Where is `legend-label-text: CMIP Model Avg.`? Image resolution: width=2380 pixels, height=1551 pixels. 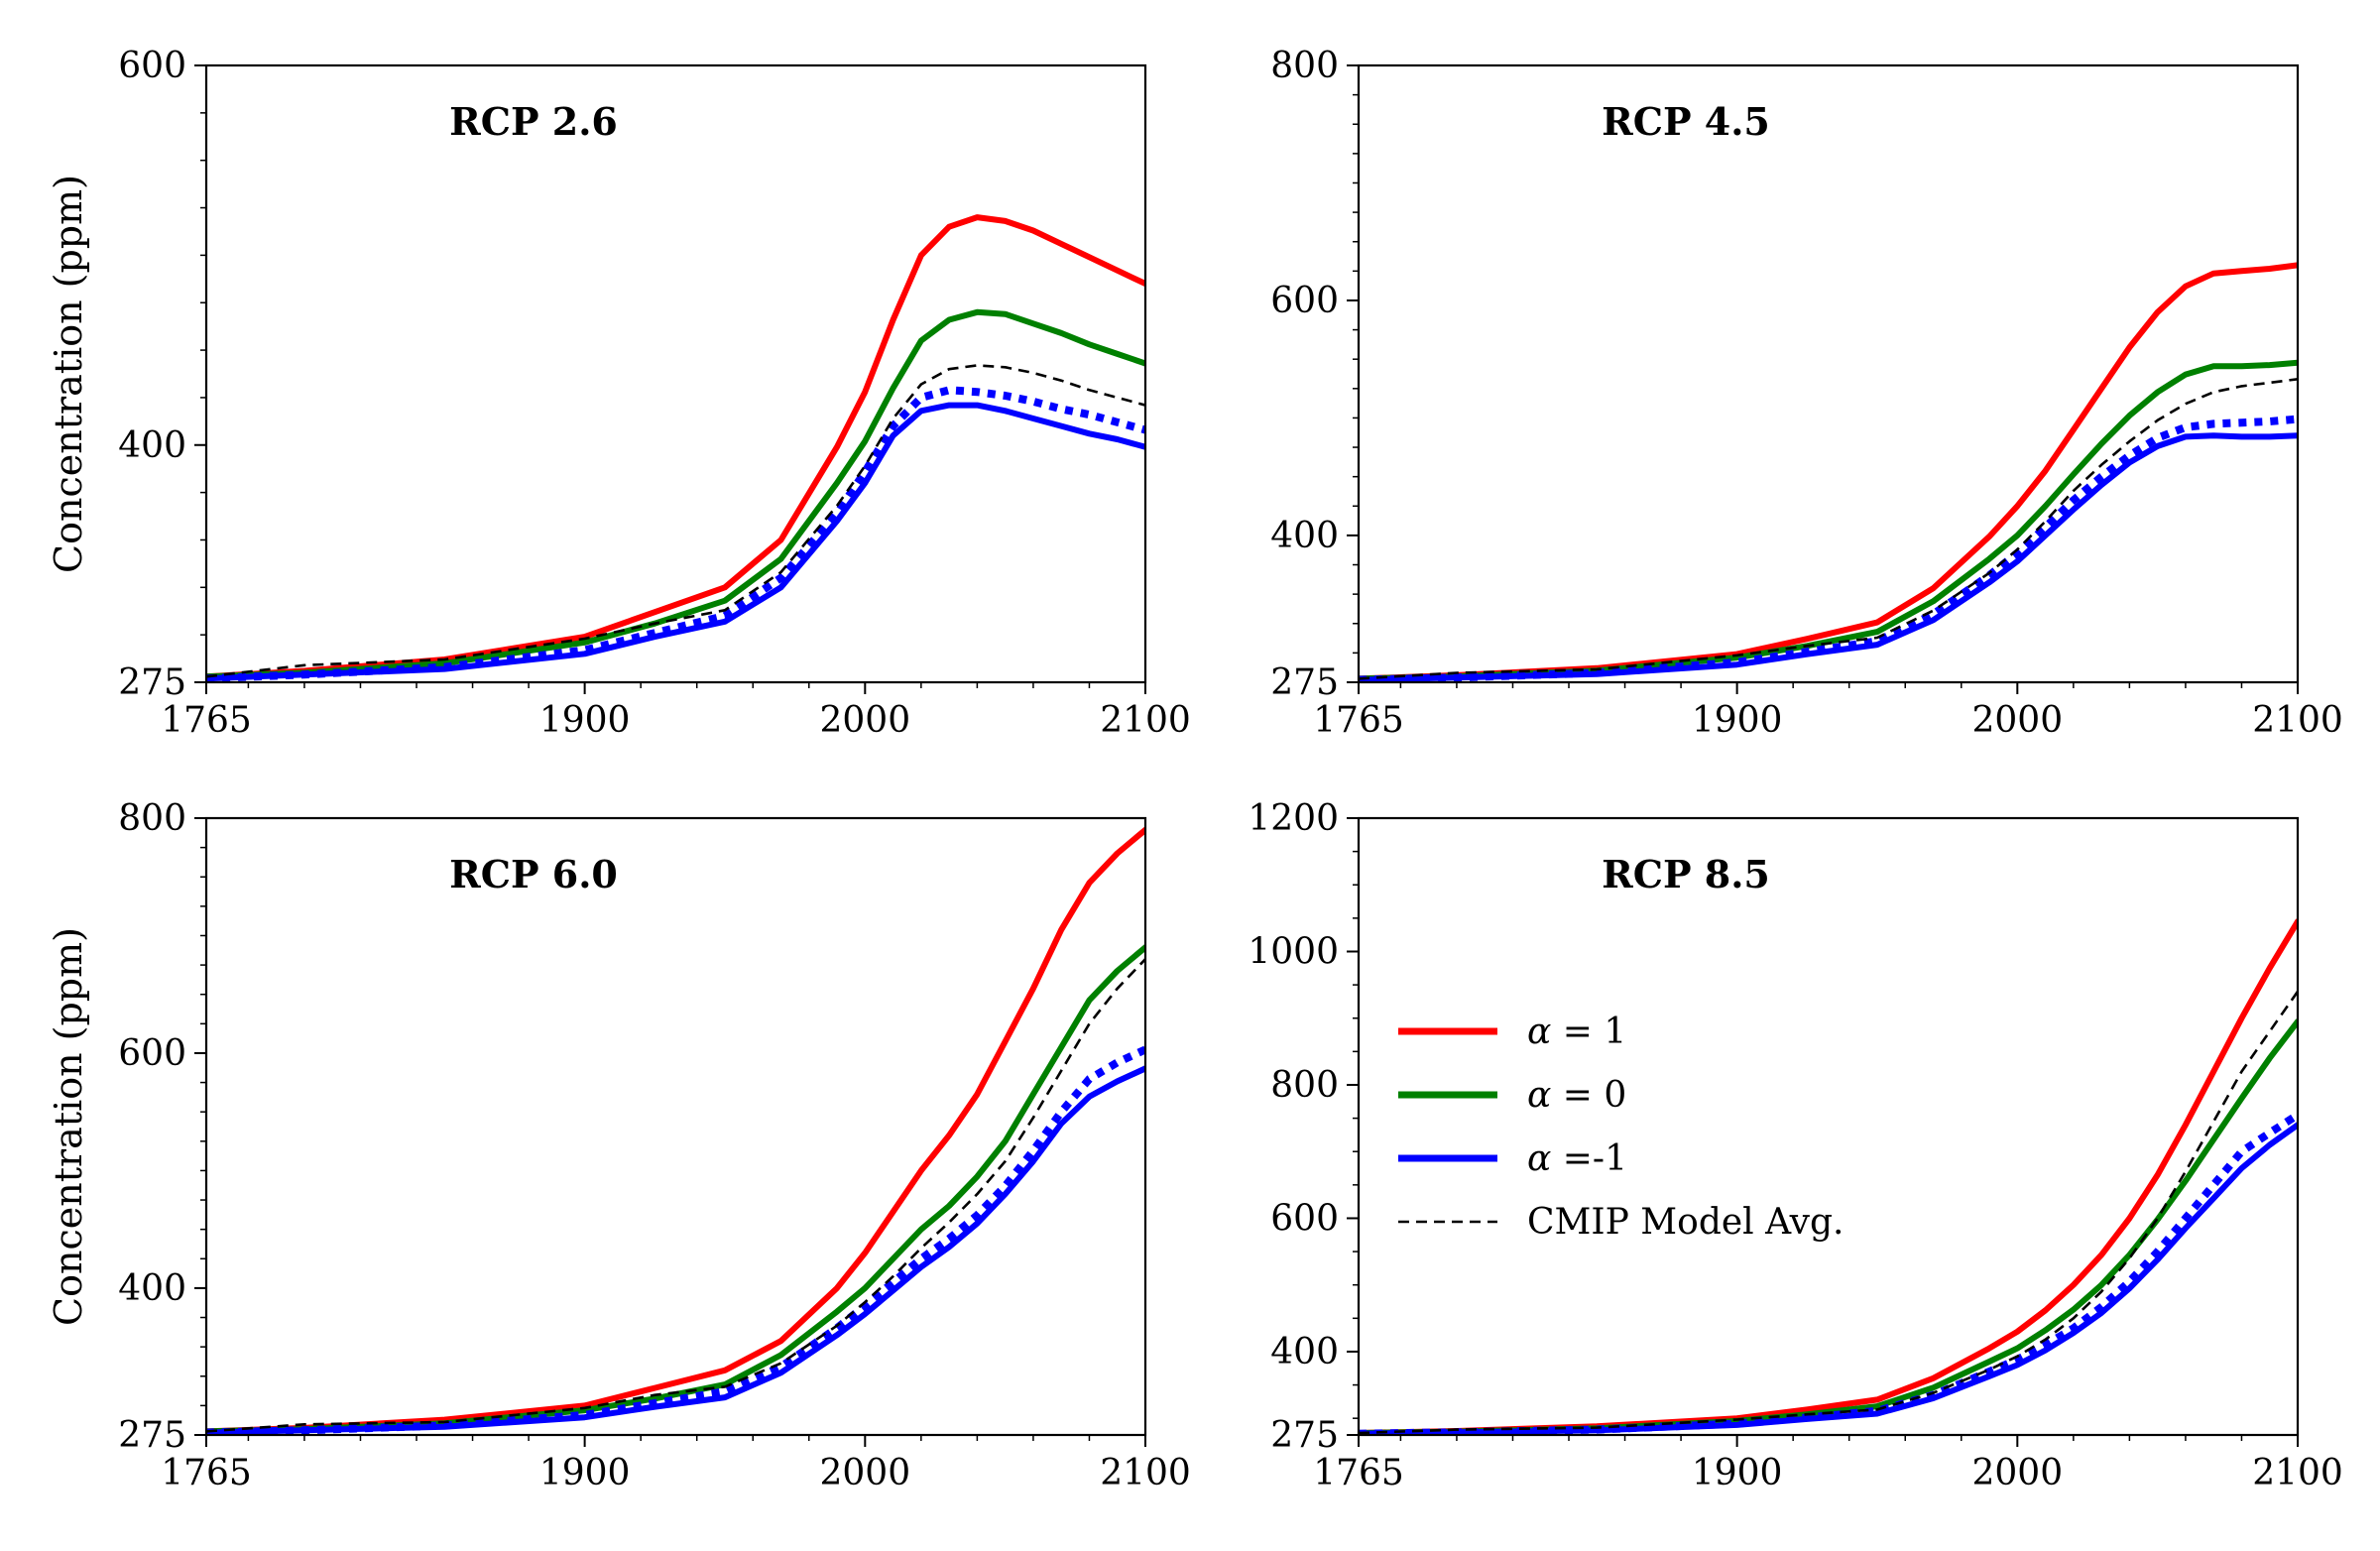 legend-label-text: CMIP Model Avg. is located at coordinates (1685, 1222).